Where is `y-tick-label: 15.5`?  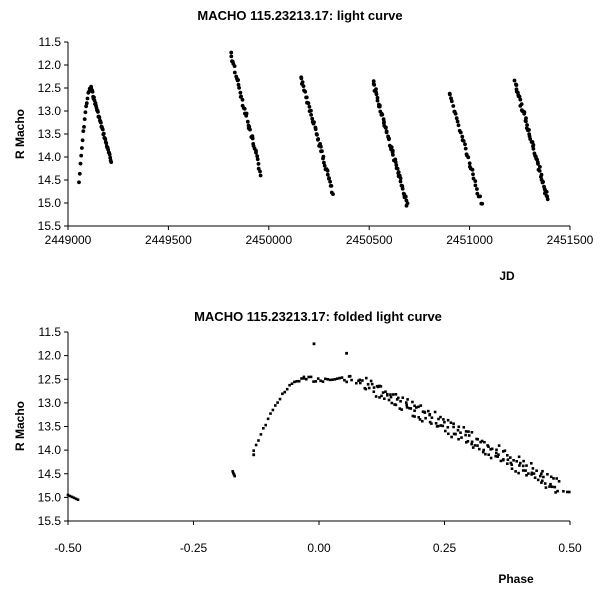
y-tick-label: 15.5 is located at coordinates (50, 521).